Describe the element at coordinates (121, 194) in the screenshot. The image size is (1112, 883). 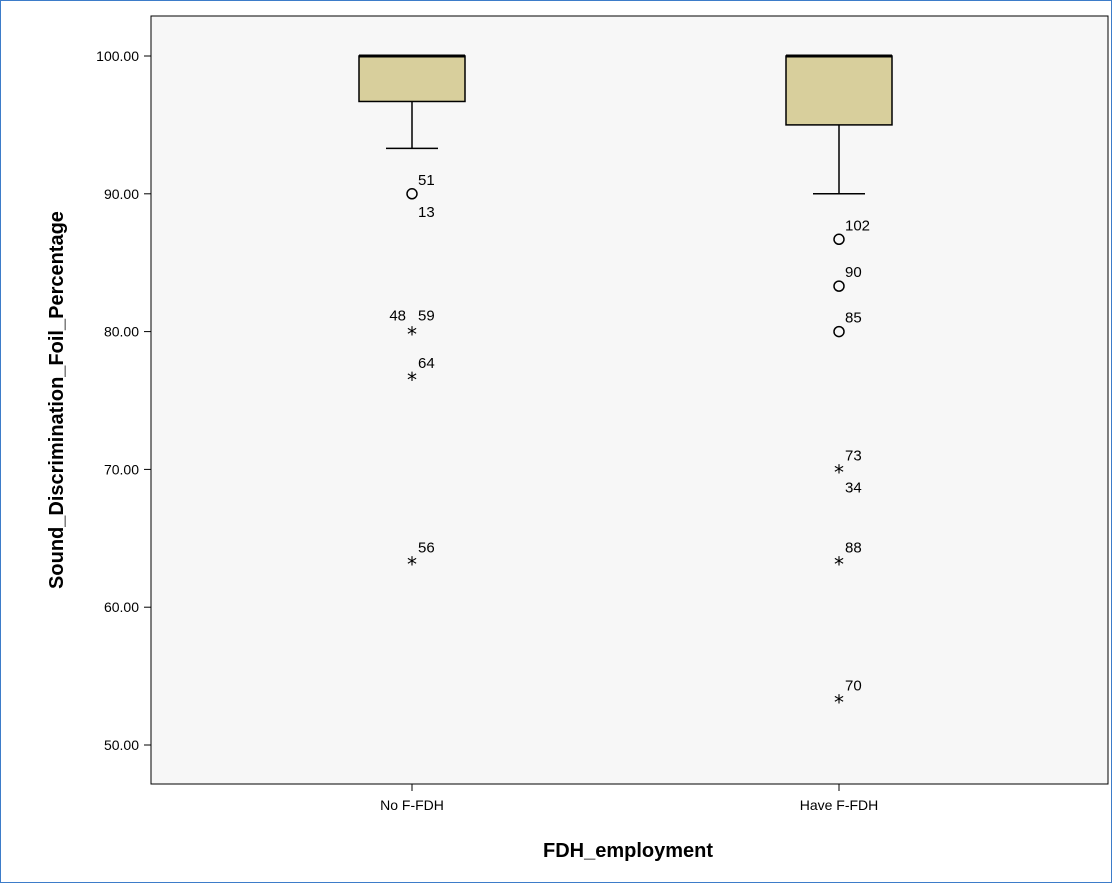
I see `y-tick-label: 90.00` at that location.